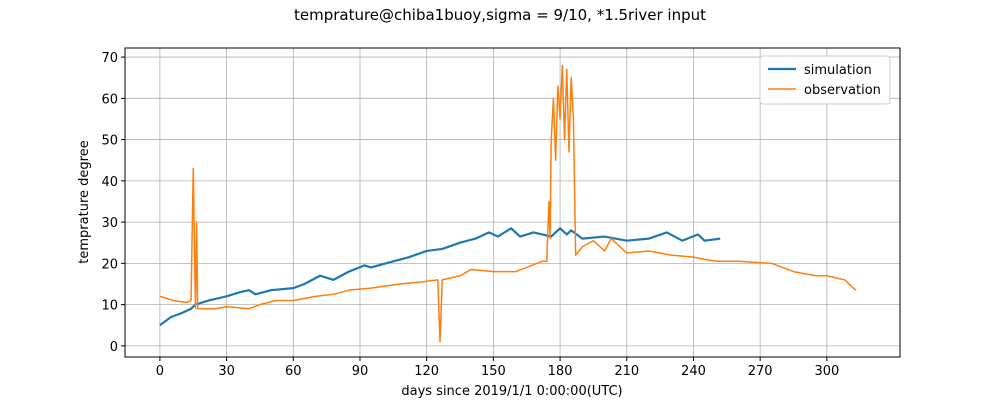 The height and width of the screenshot is (400, 1000). I want to click on y-tick-label: 0, so click(114, 347).